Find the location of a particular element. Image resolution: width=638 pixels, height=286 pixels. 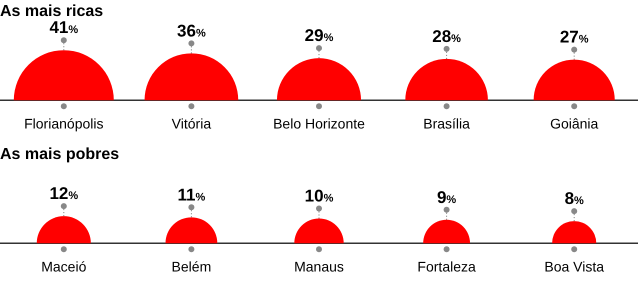

category-label: Florianópolis is located at coordinates (64, 123).